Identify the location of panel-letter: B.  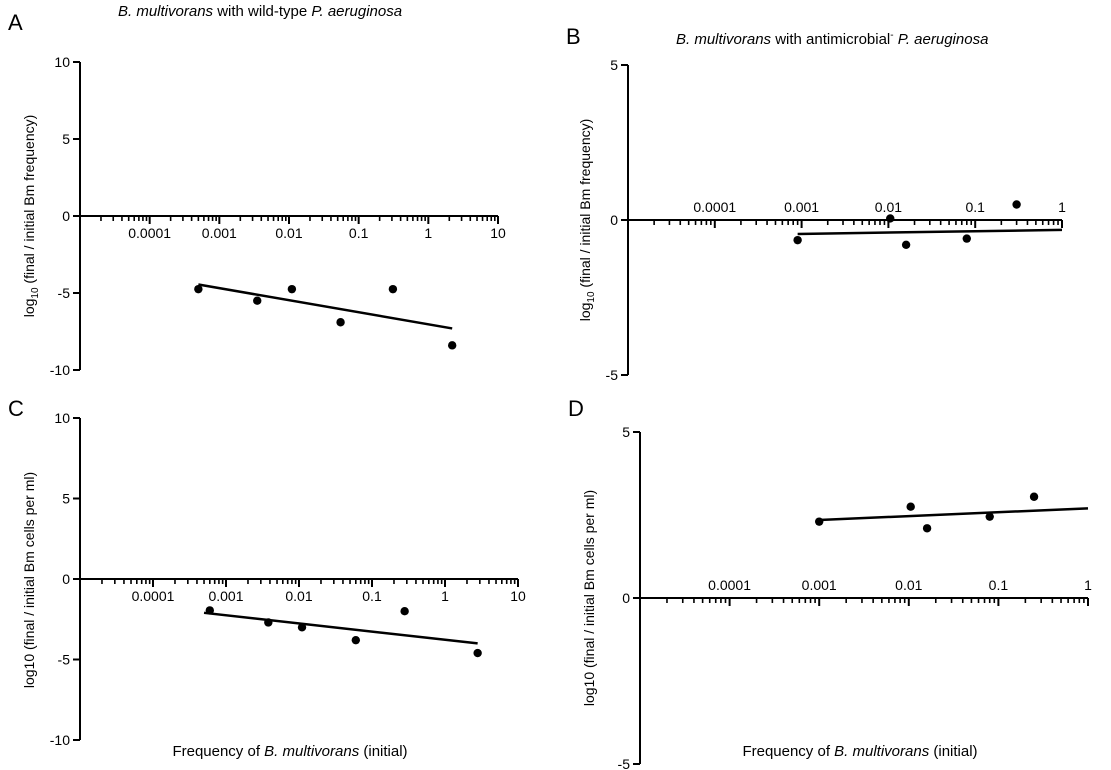
(573, 36).